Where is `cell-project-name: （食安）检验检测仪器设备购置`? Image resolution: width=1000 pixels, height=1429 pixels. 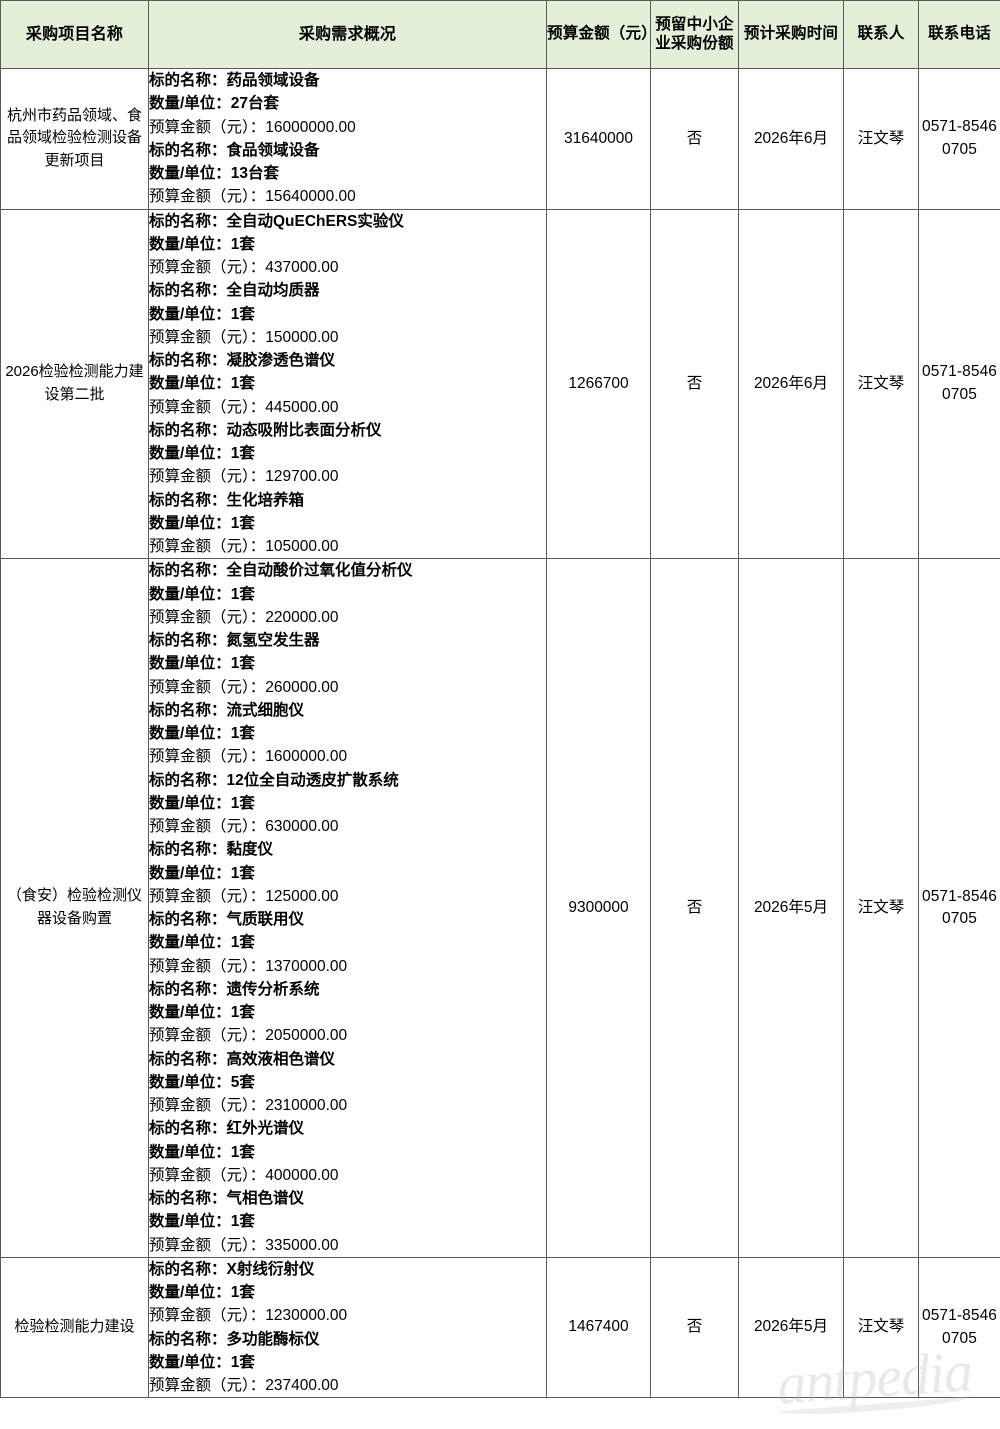
cell-project-name: （食安）检验检测仪器设备购置 is located at coordinates (74, 908).